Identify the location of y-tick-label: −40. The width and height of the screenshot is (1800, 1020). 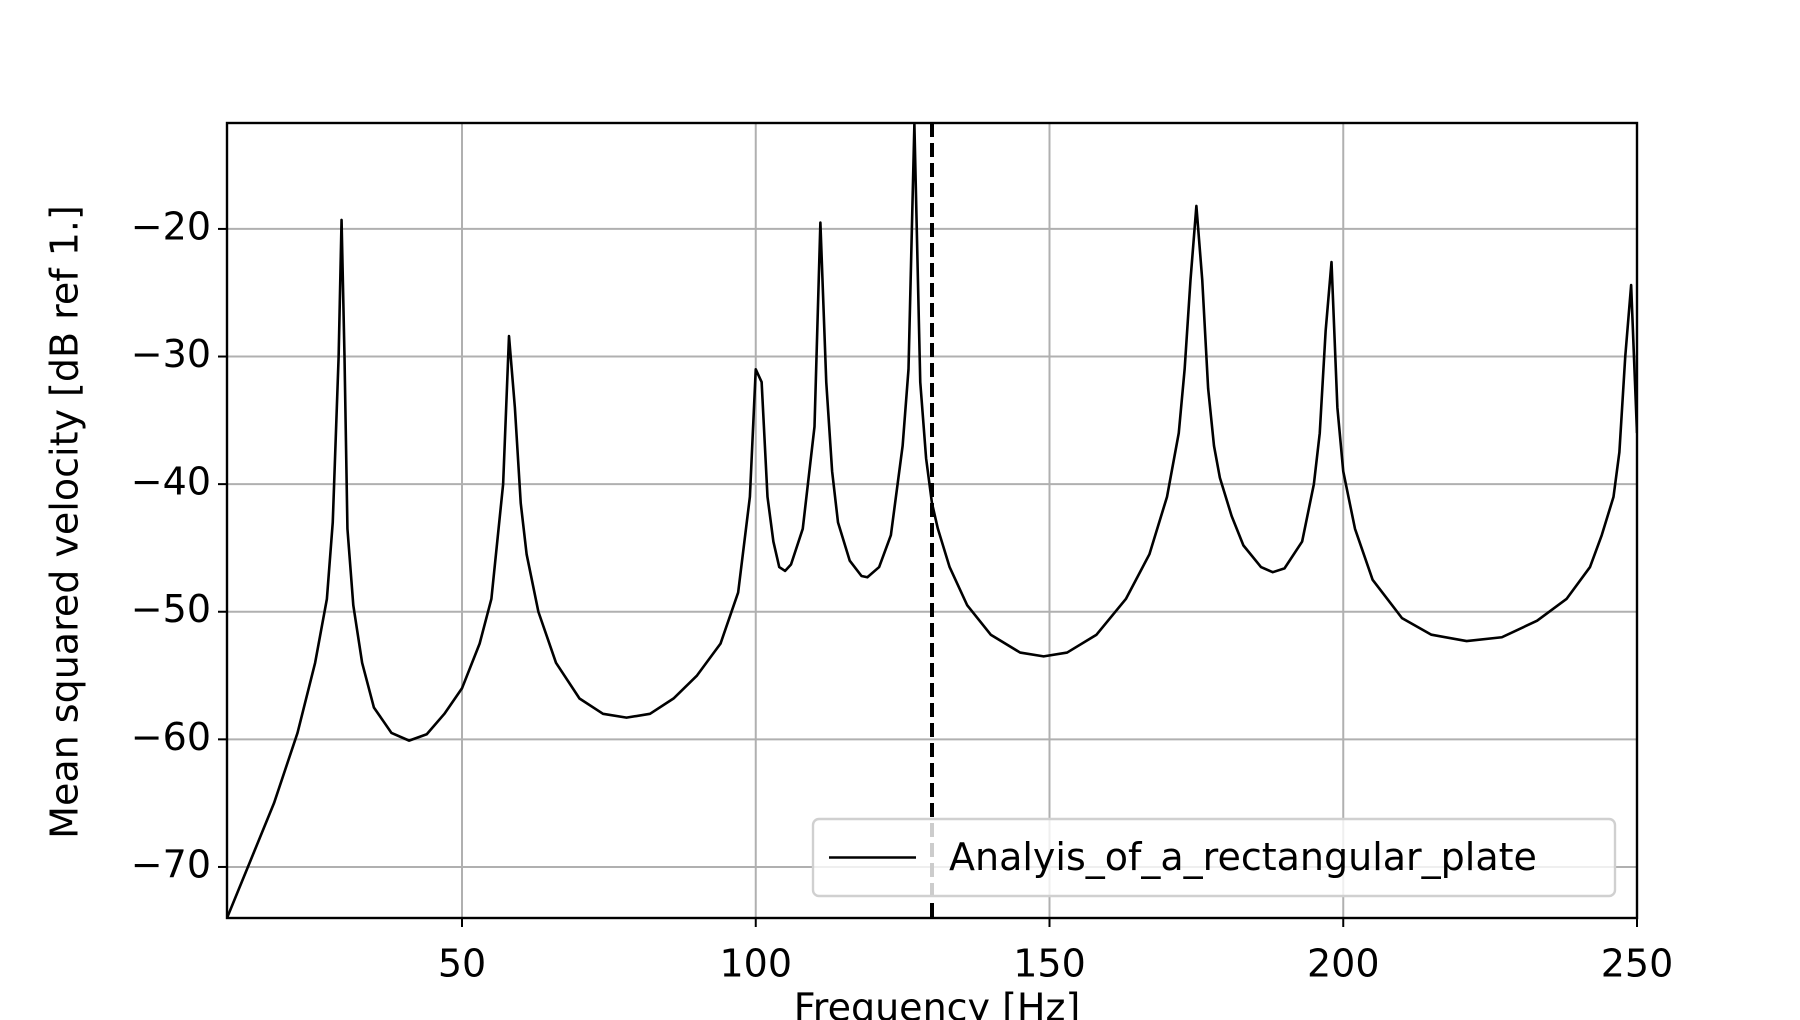
(171, 482).